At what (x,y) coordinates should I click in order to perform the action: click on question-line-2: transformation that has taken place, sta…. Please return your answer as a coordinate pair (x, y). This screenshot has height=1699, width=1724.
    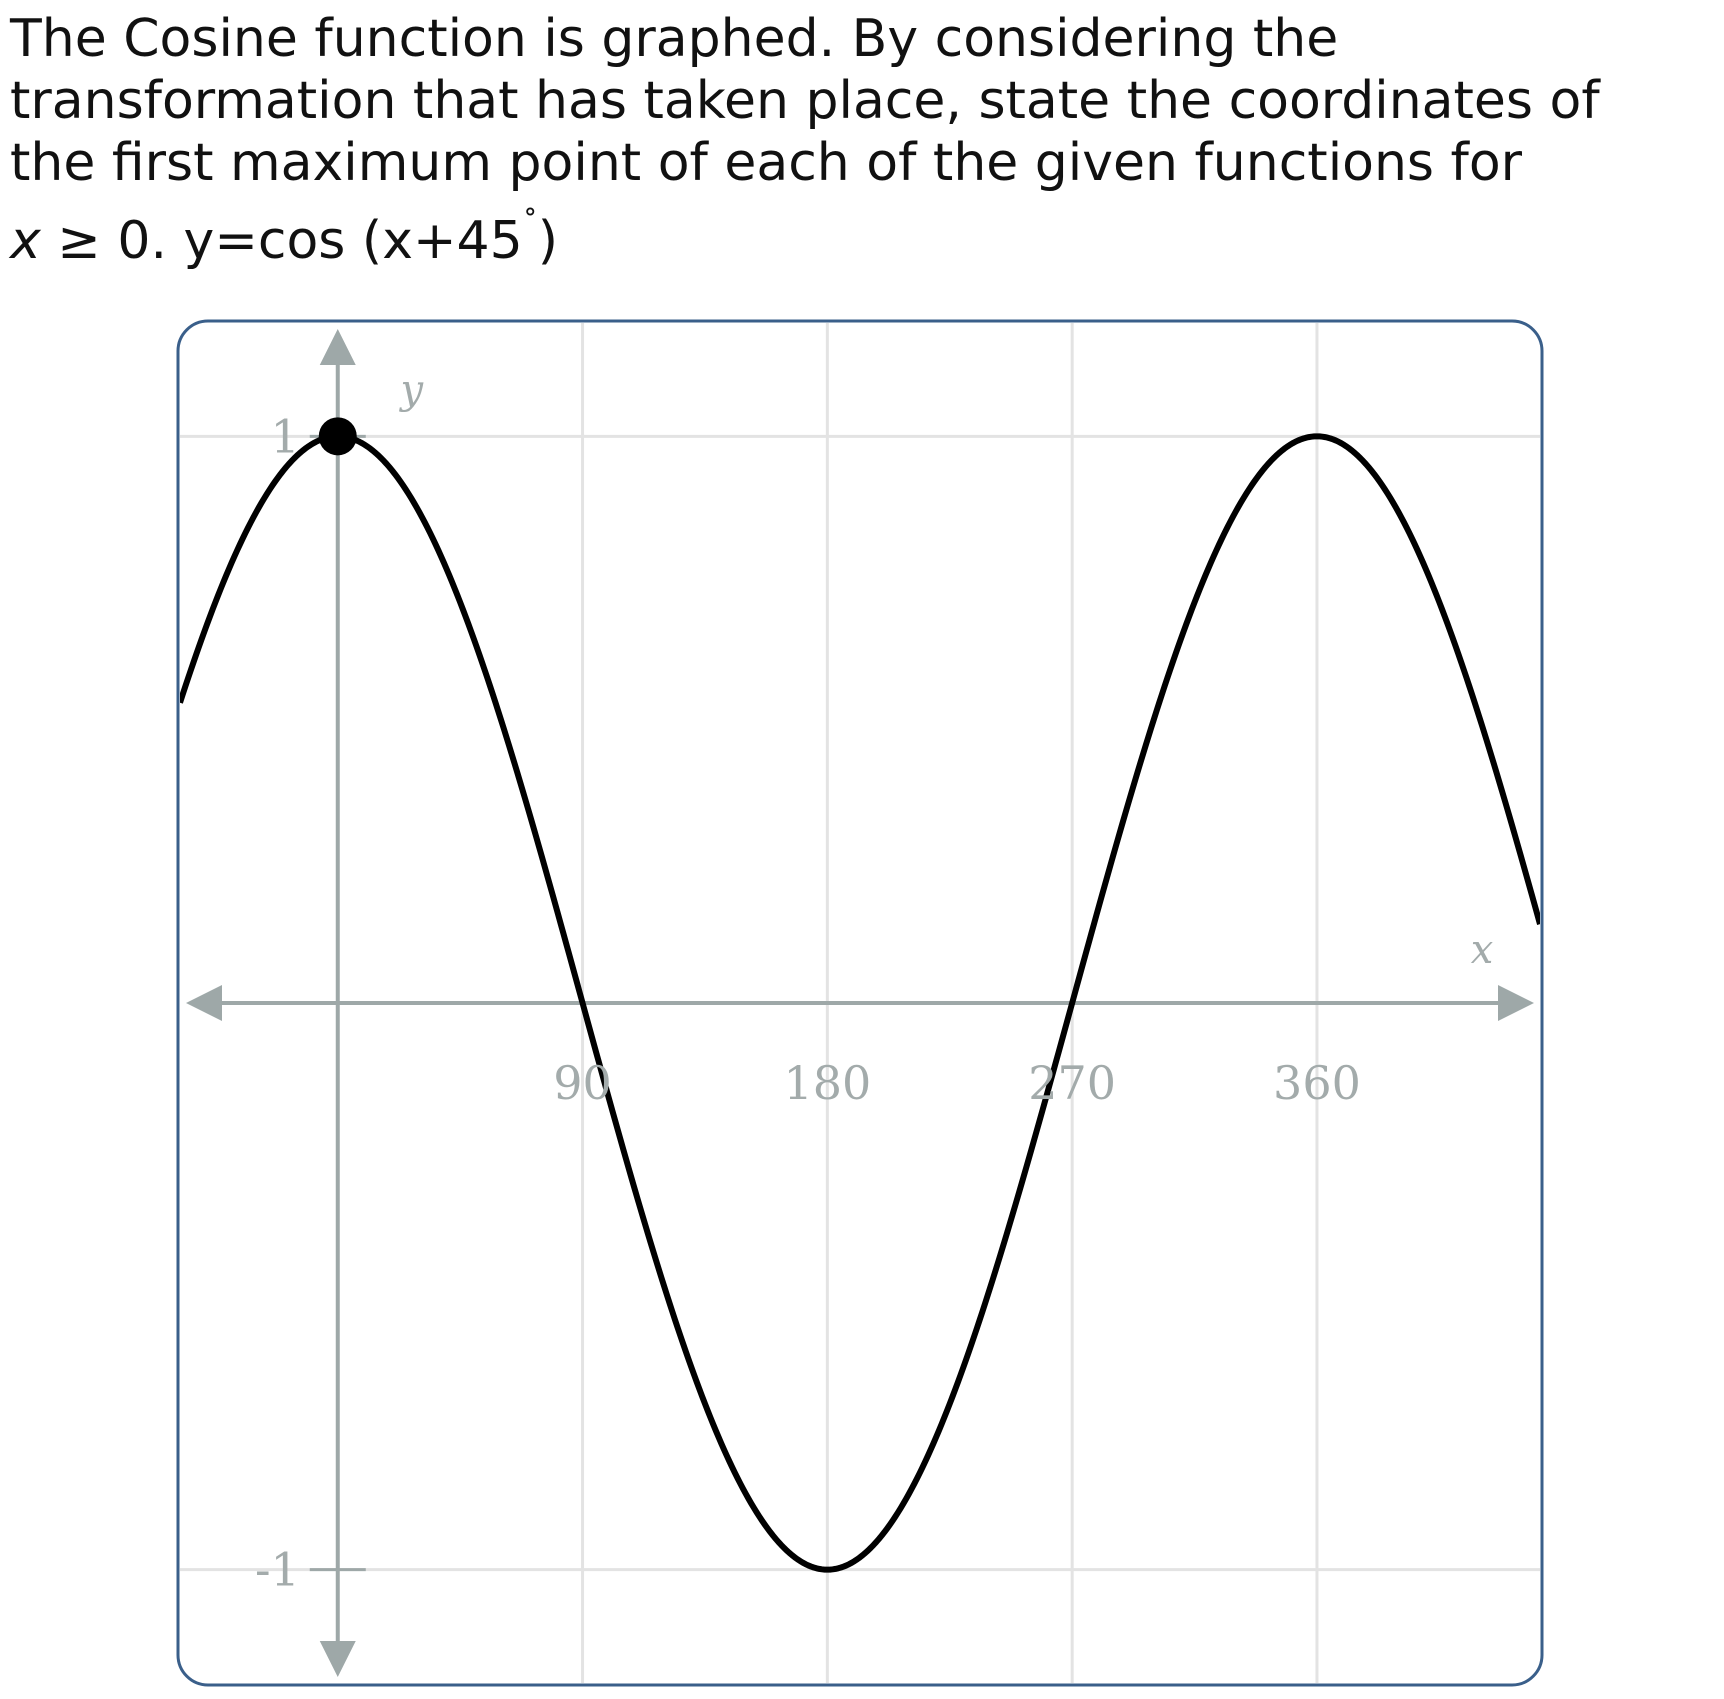
    Looking at the image, I should click on (805, 101).